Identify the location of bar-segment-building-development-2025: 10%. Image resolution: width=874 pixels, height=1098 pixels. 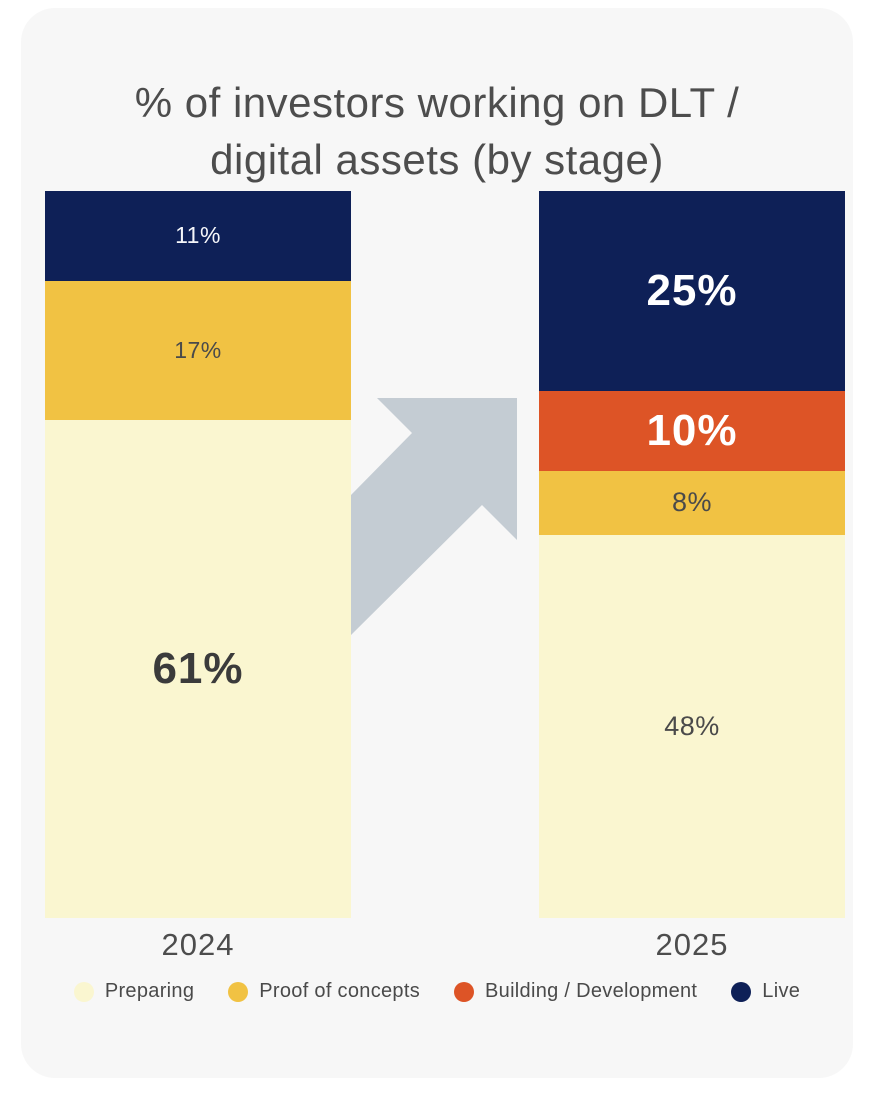
(692, 430).